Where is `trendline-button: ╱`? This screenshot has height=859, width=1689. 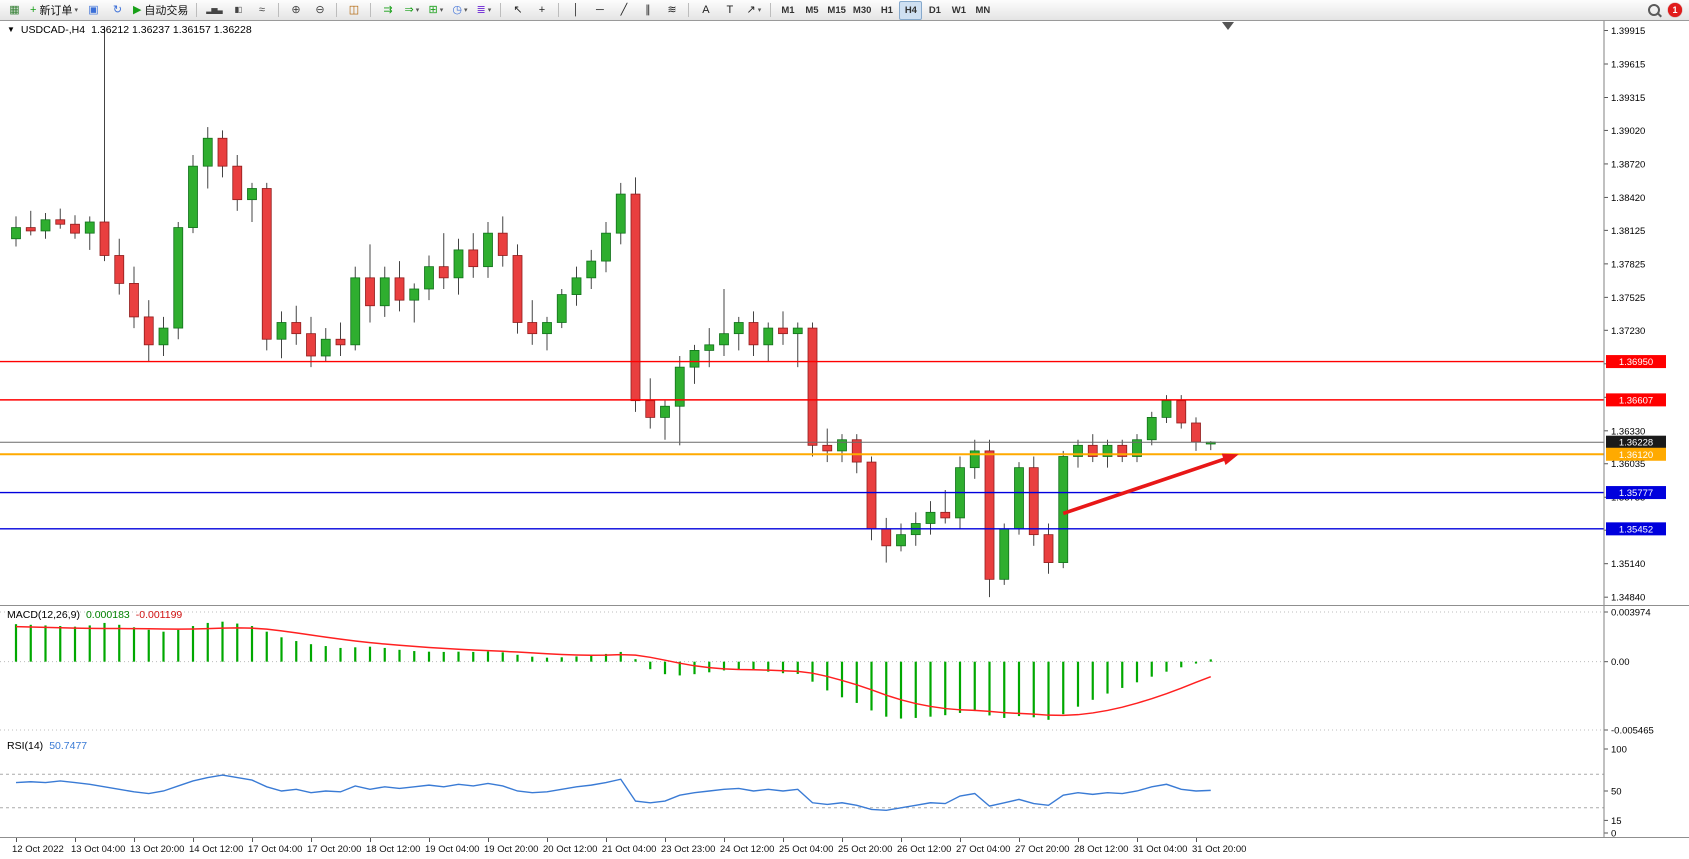 trendline-button: ╱ is located at coordinates (623, 10).